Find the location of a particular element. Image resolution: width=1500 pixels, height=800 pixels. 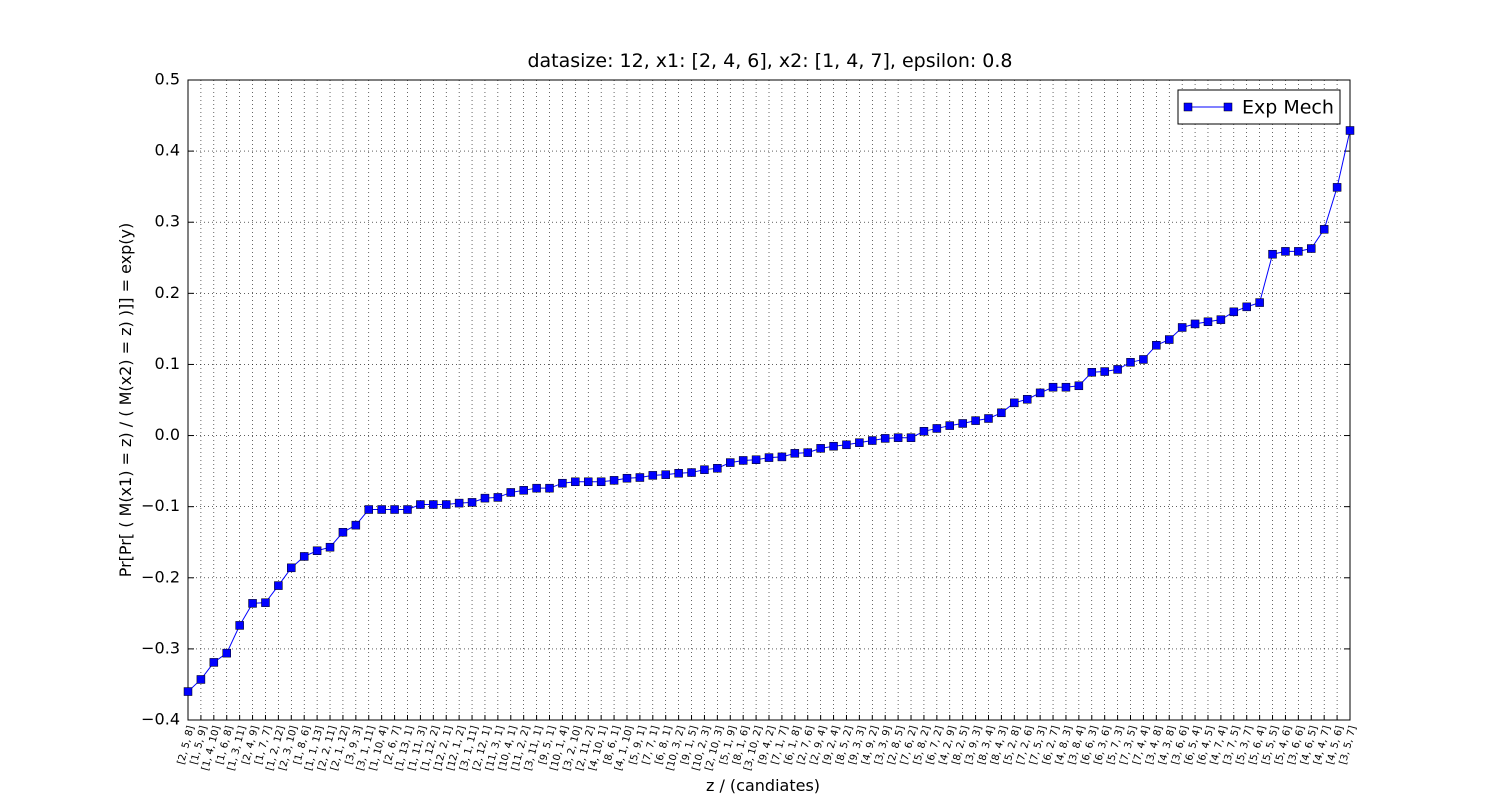

y-tick-label: 0.3 is located at coordinates (167, 221).